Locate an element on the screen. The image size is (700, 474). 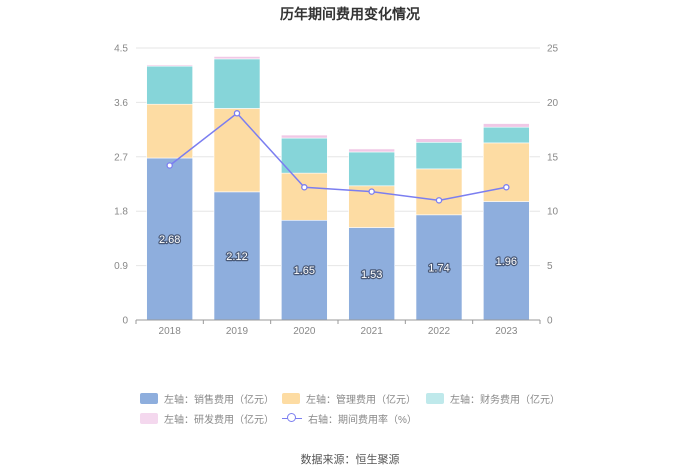
legend-label-expense-rate: 右轴：期间费用率（%） is located at coordinates (362, 420).